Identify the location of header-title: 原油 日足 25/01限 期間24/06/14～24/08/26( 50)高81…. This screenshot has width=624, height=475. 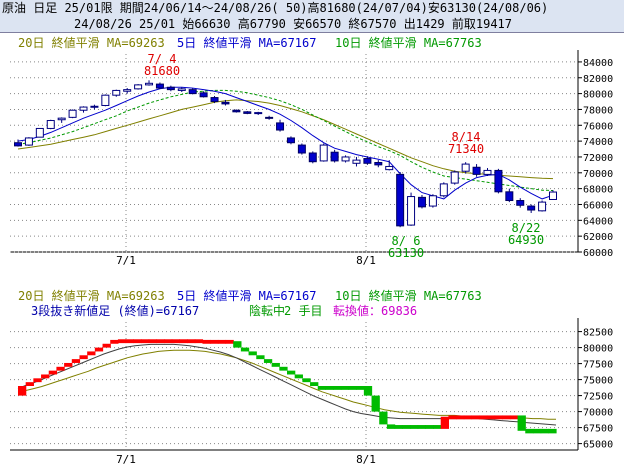
(275, 8).